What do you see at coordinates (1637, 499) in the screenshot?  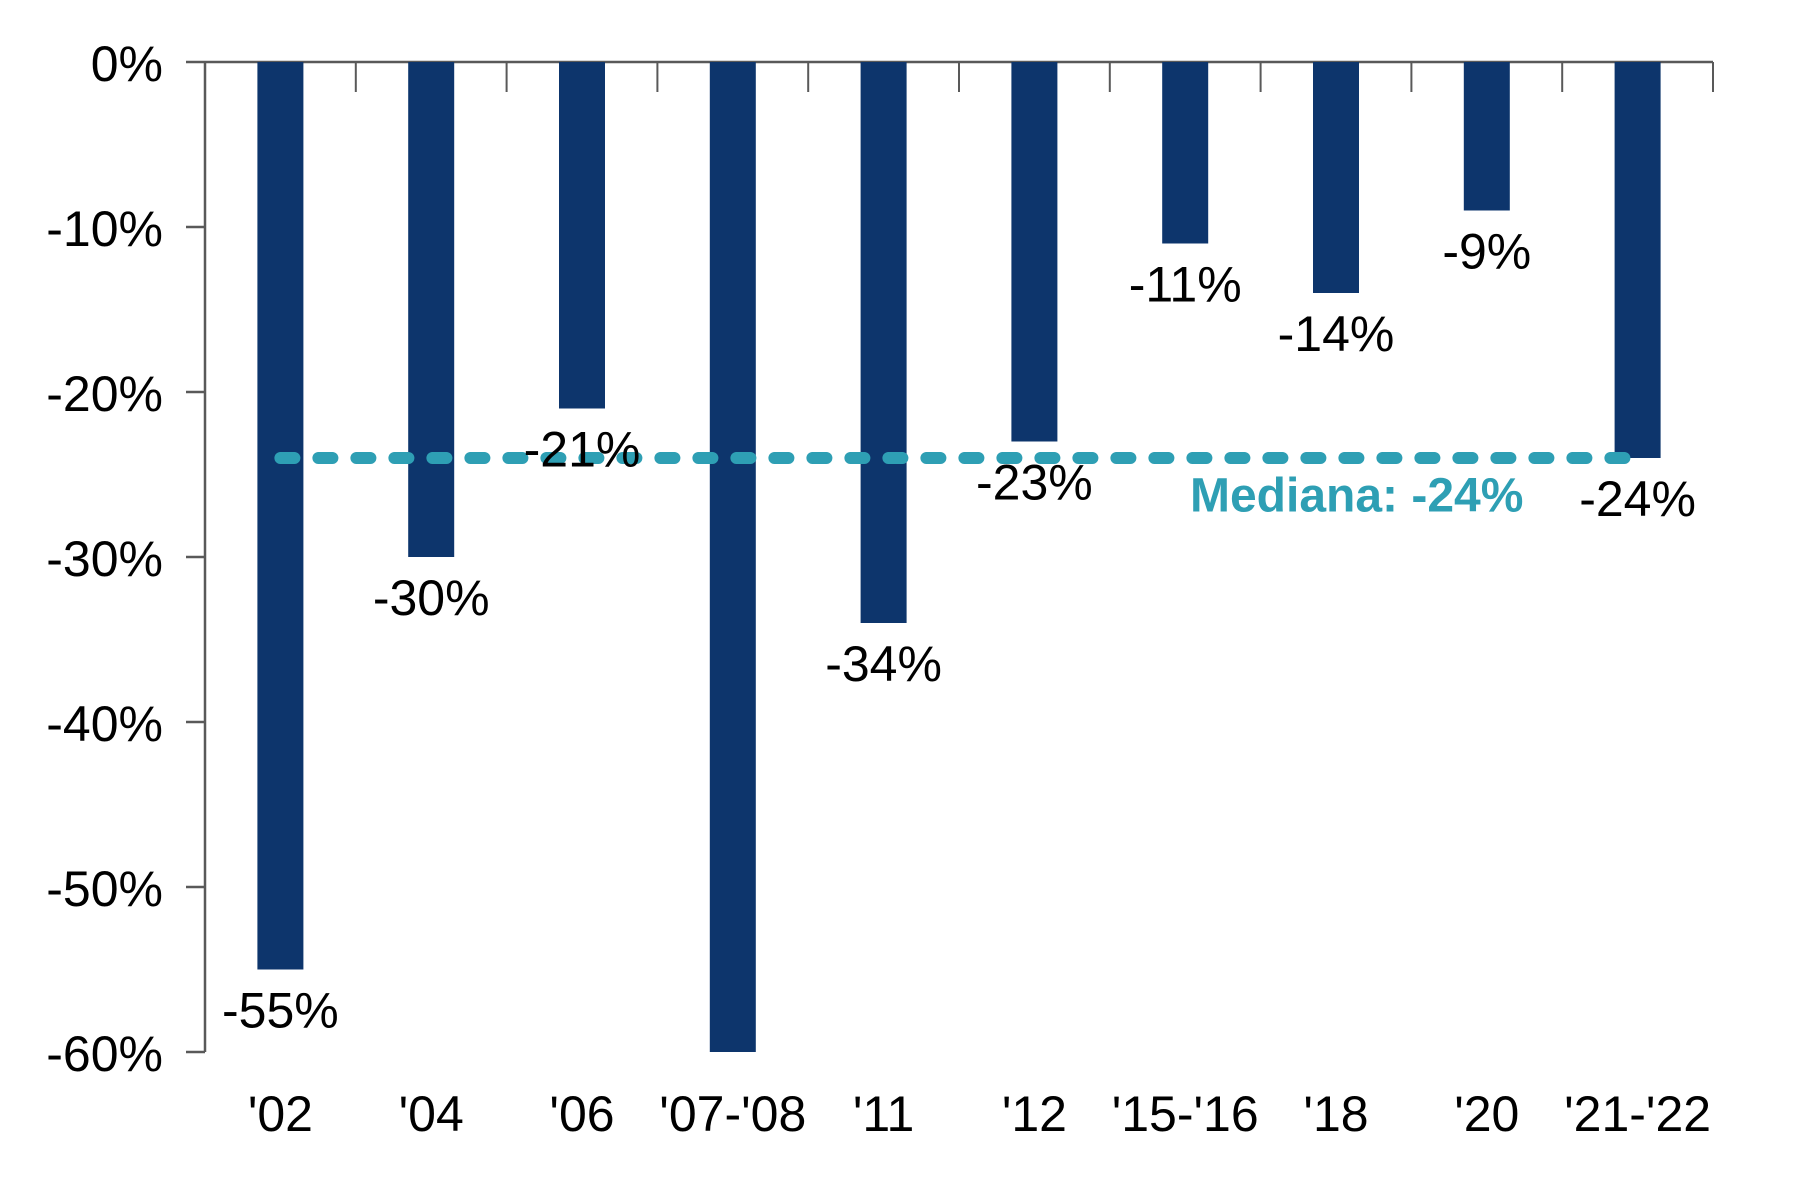 I see `bar-value-label: -24%` at bounding box center [1637, 499].